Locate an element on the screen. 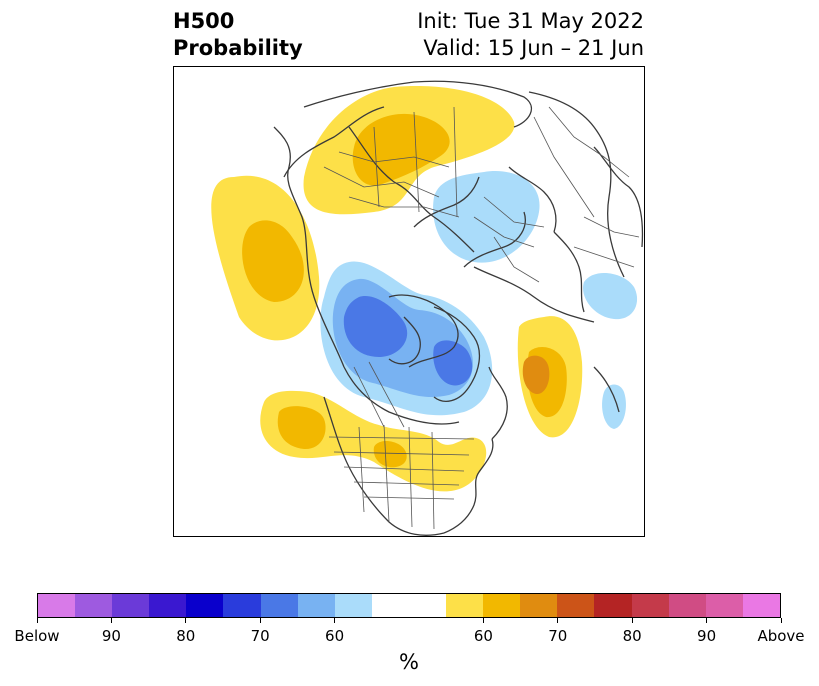  init-date: Init: Tue 31 May 2022 is located at coordinates (530, 21).